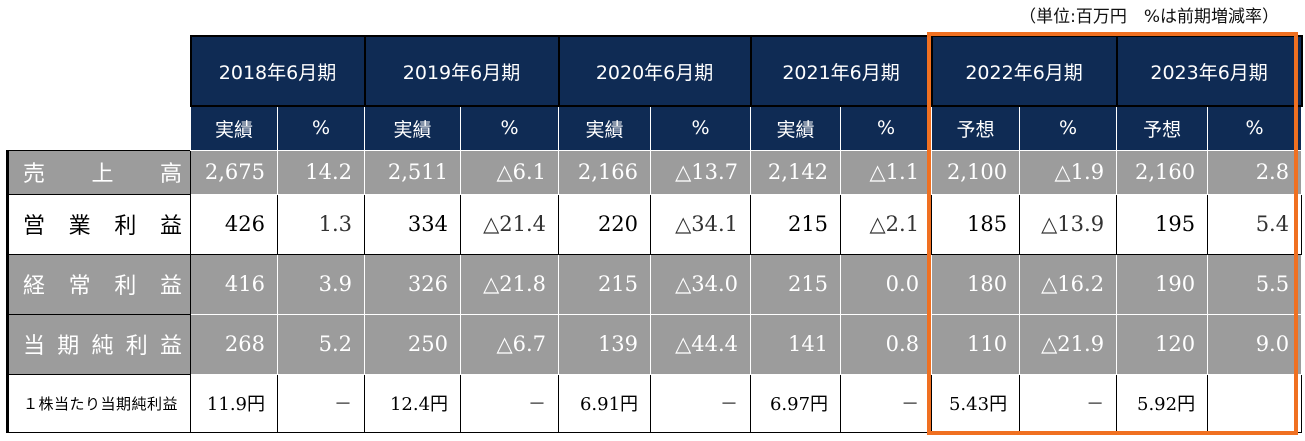 This screenshot has width=1305, height=441. Describe the element at coordinates (1162, 344) in the screenshot. I see `value-cell: 120` at that location.